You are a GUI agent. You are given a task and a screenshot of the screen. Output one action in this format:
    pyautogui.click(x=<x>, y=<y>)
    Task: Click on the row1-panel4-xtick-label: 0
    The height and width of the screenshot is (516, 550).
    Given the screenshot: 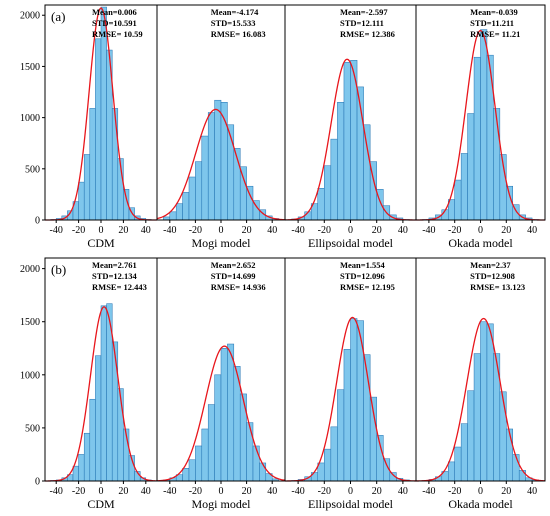 What is the action you would take?
    pyautogui.click(x=480, y=230)
    